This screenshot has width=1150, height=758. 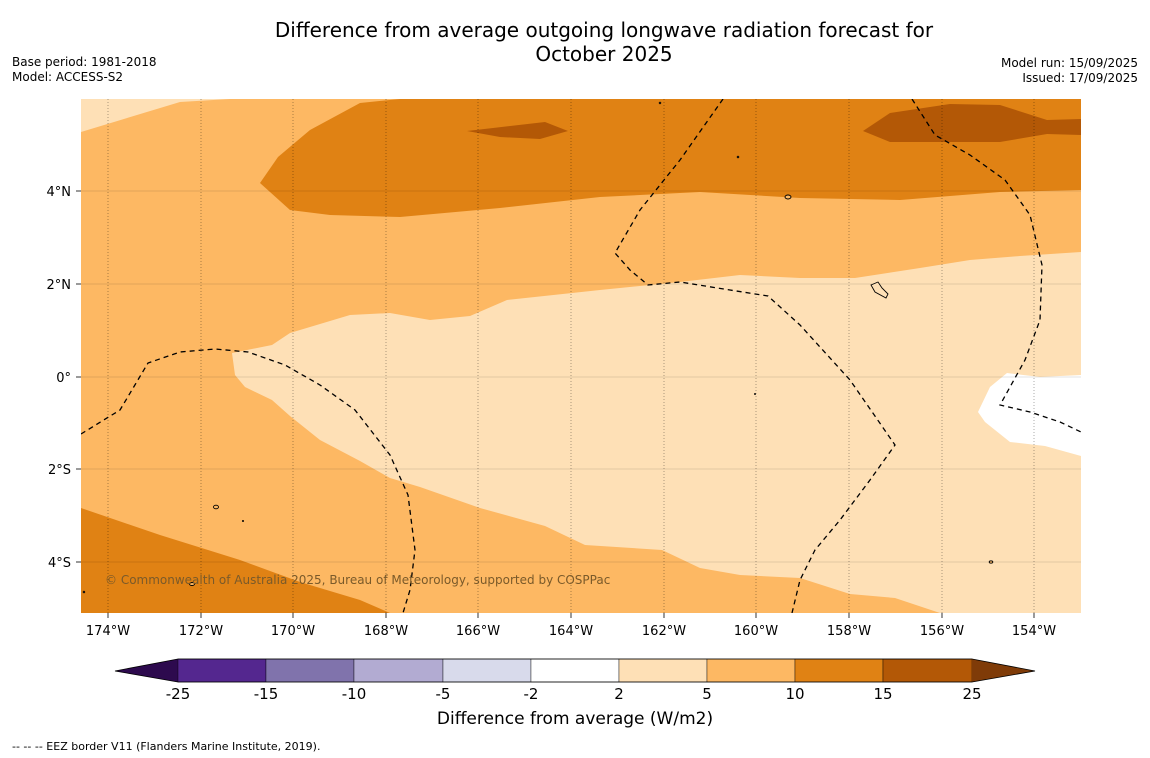 I want to click on colorbar-tick-label: 2, so click(x=619, y=694).